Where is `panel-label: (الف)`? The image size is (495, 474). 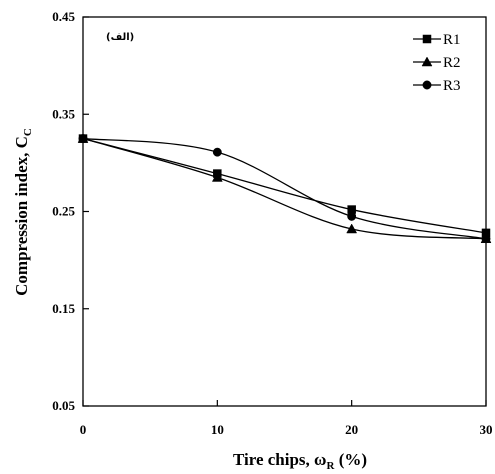
panel-label: (الف) is located at coordinates (120, 37).